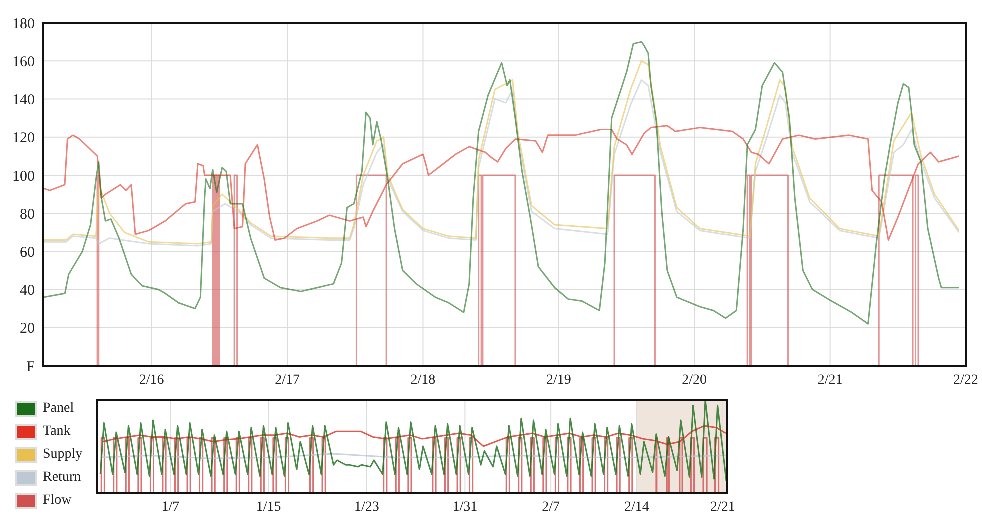 This screenshot has width=982, height=522. I want to click on x-tick-label: 2/19, so click(559, 380).